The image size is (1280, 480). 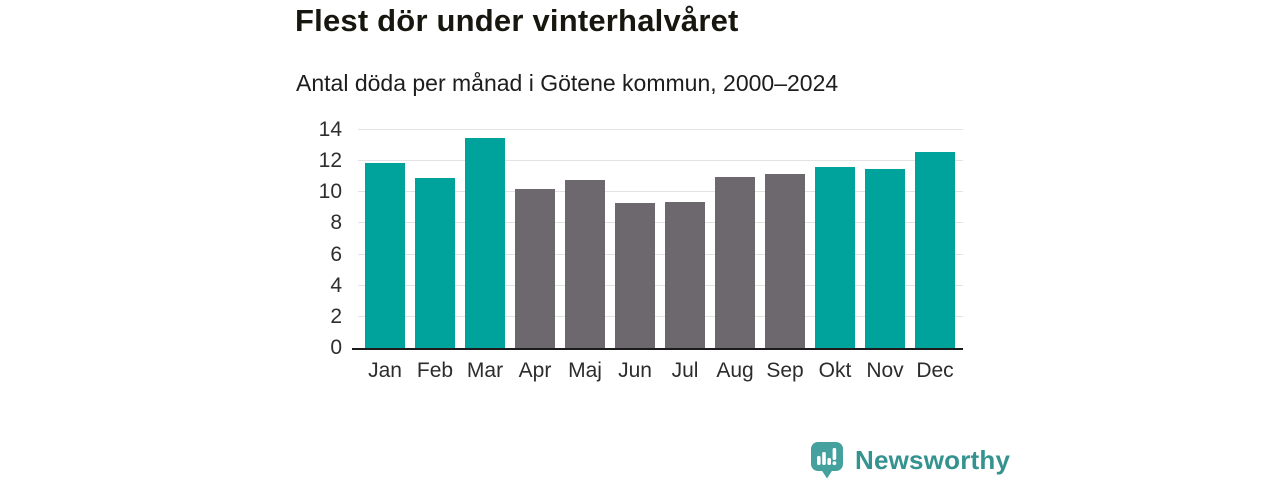 What do you see at coordinates (735, 370) in the screenshot?
I see `x-tick-label-aug: Aug` at bounding box center [735, 370].